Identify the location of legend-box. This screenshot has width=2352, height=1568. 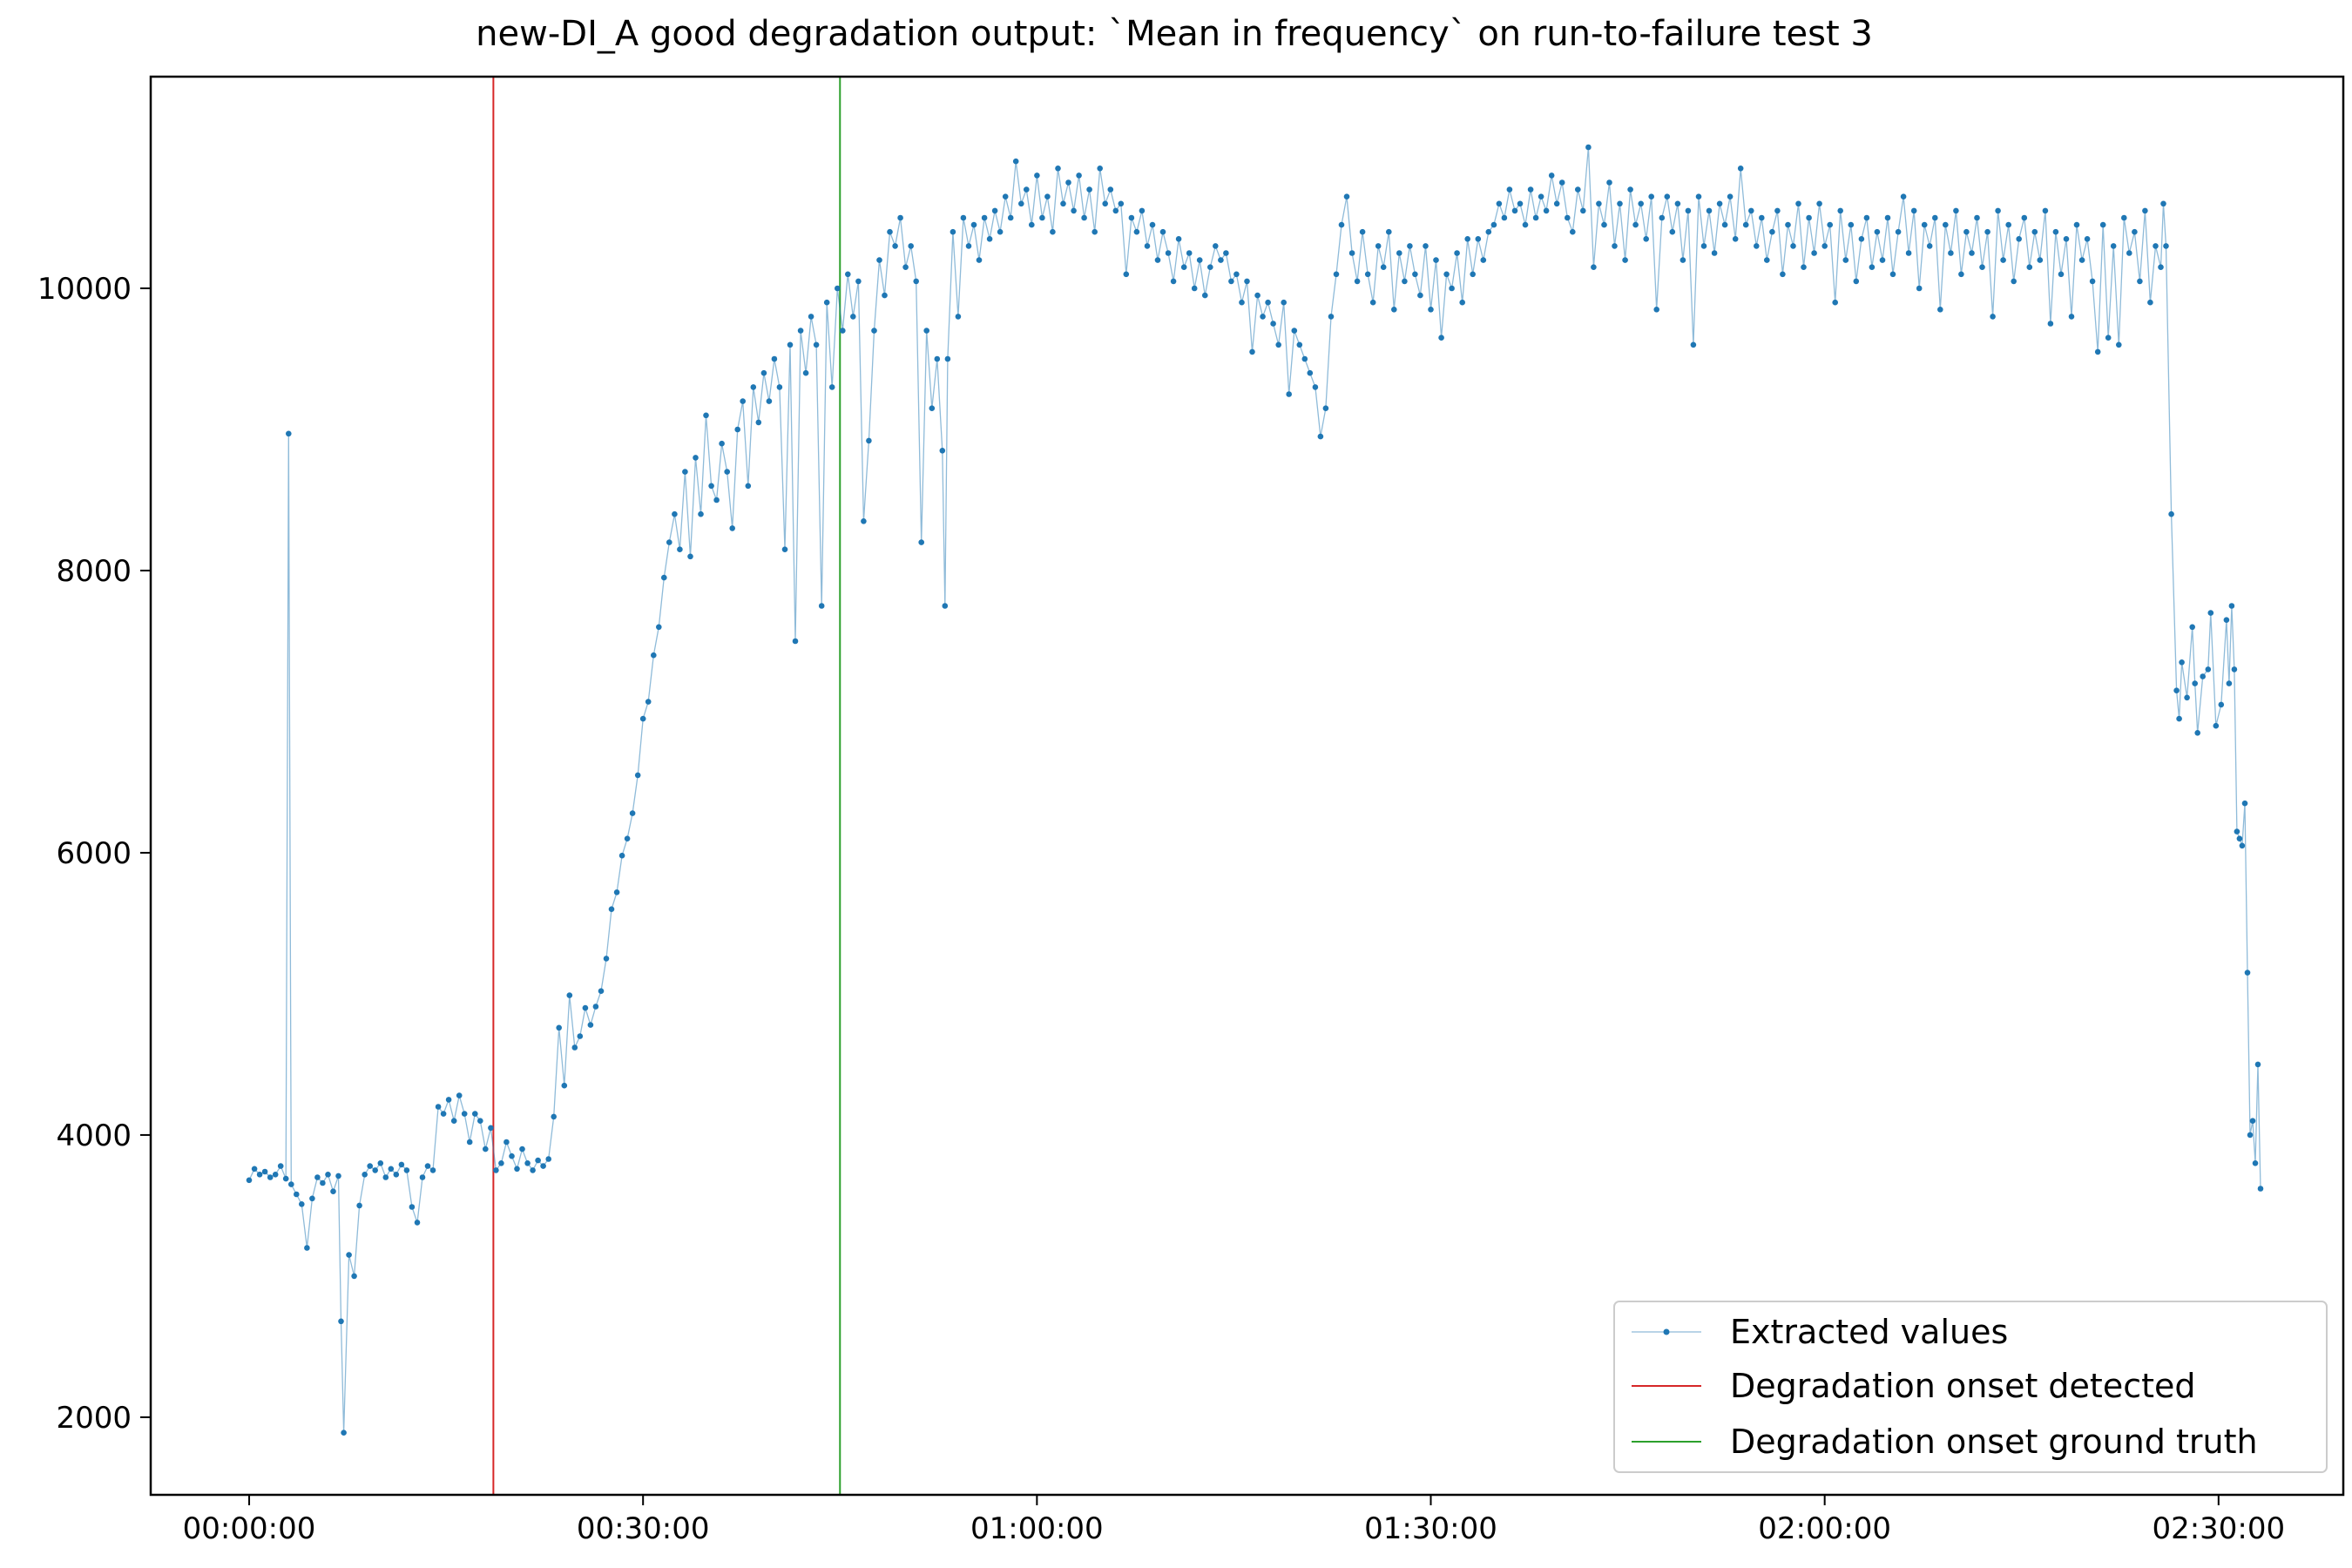
(1970, 1387).